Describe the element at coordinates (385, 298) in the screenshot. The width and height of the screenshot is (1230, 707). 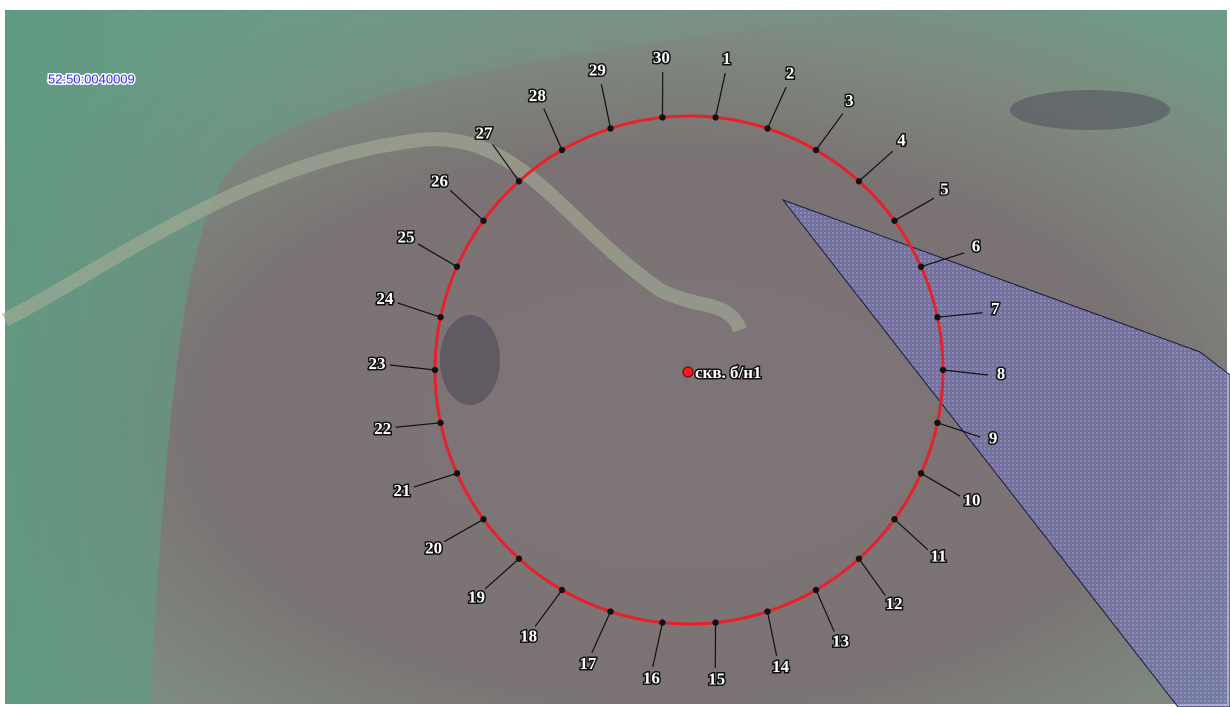
I see `vertex-label: 24` at that location.